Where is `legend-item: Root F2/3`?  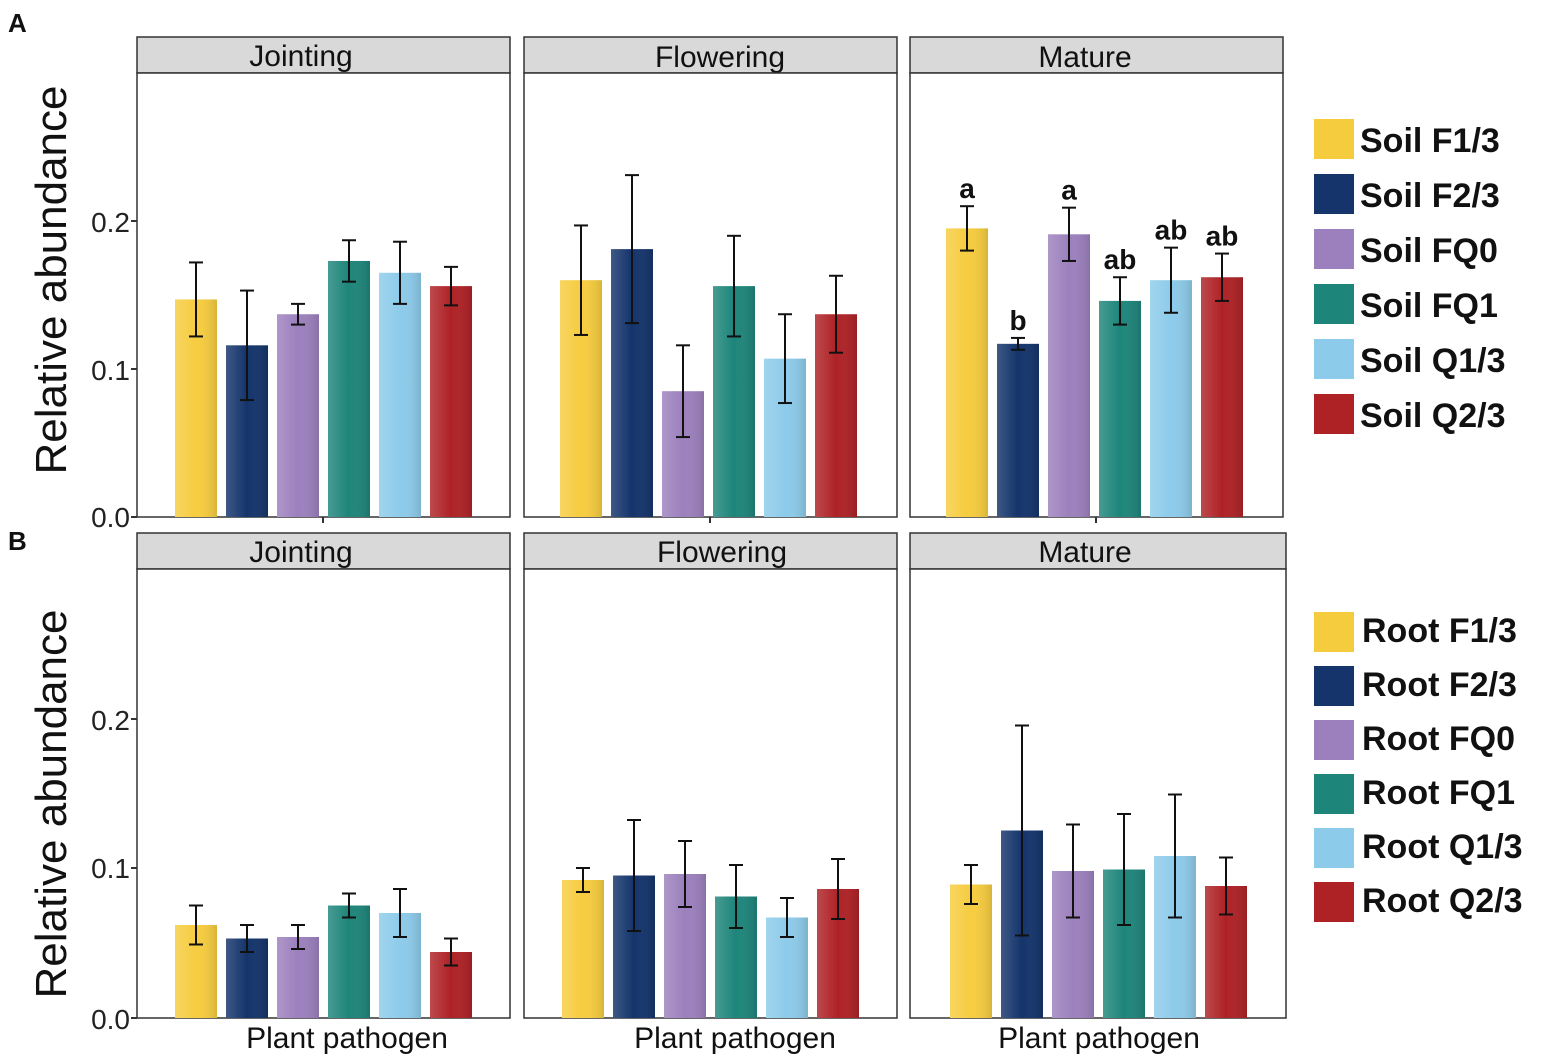 legend-item: Root F2/3 is located at coordinates (1415, 686).